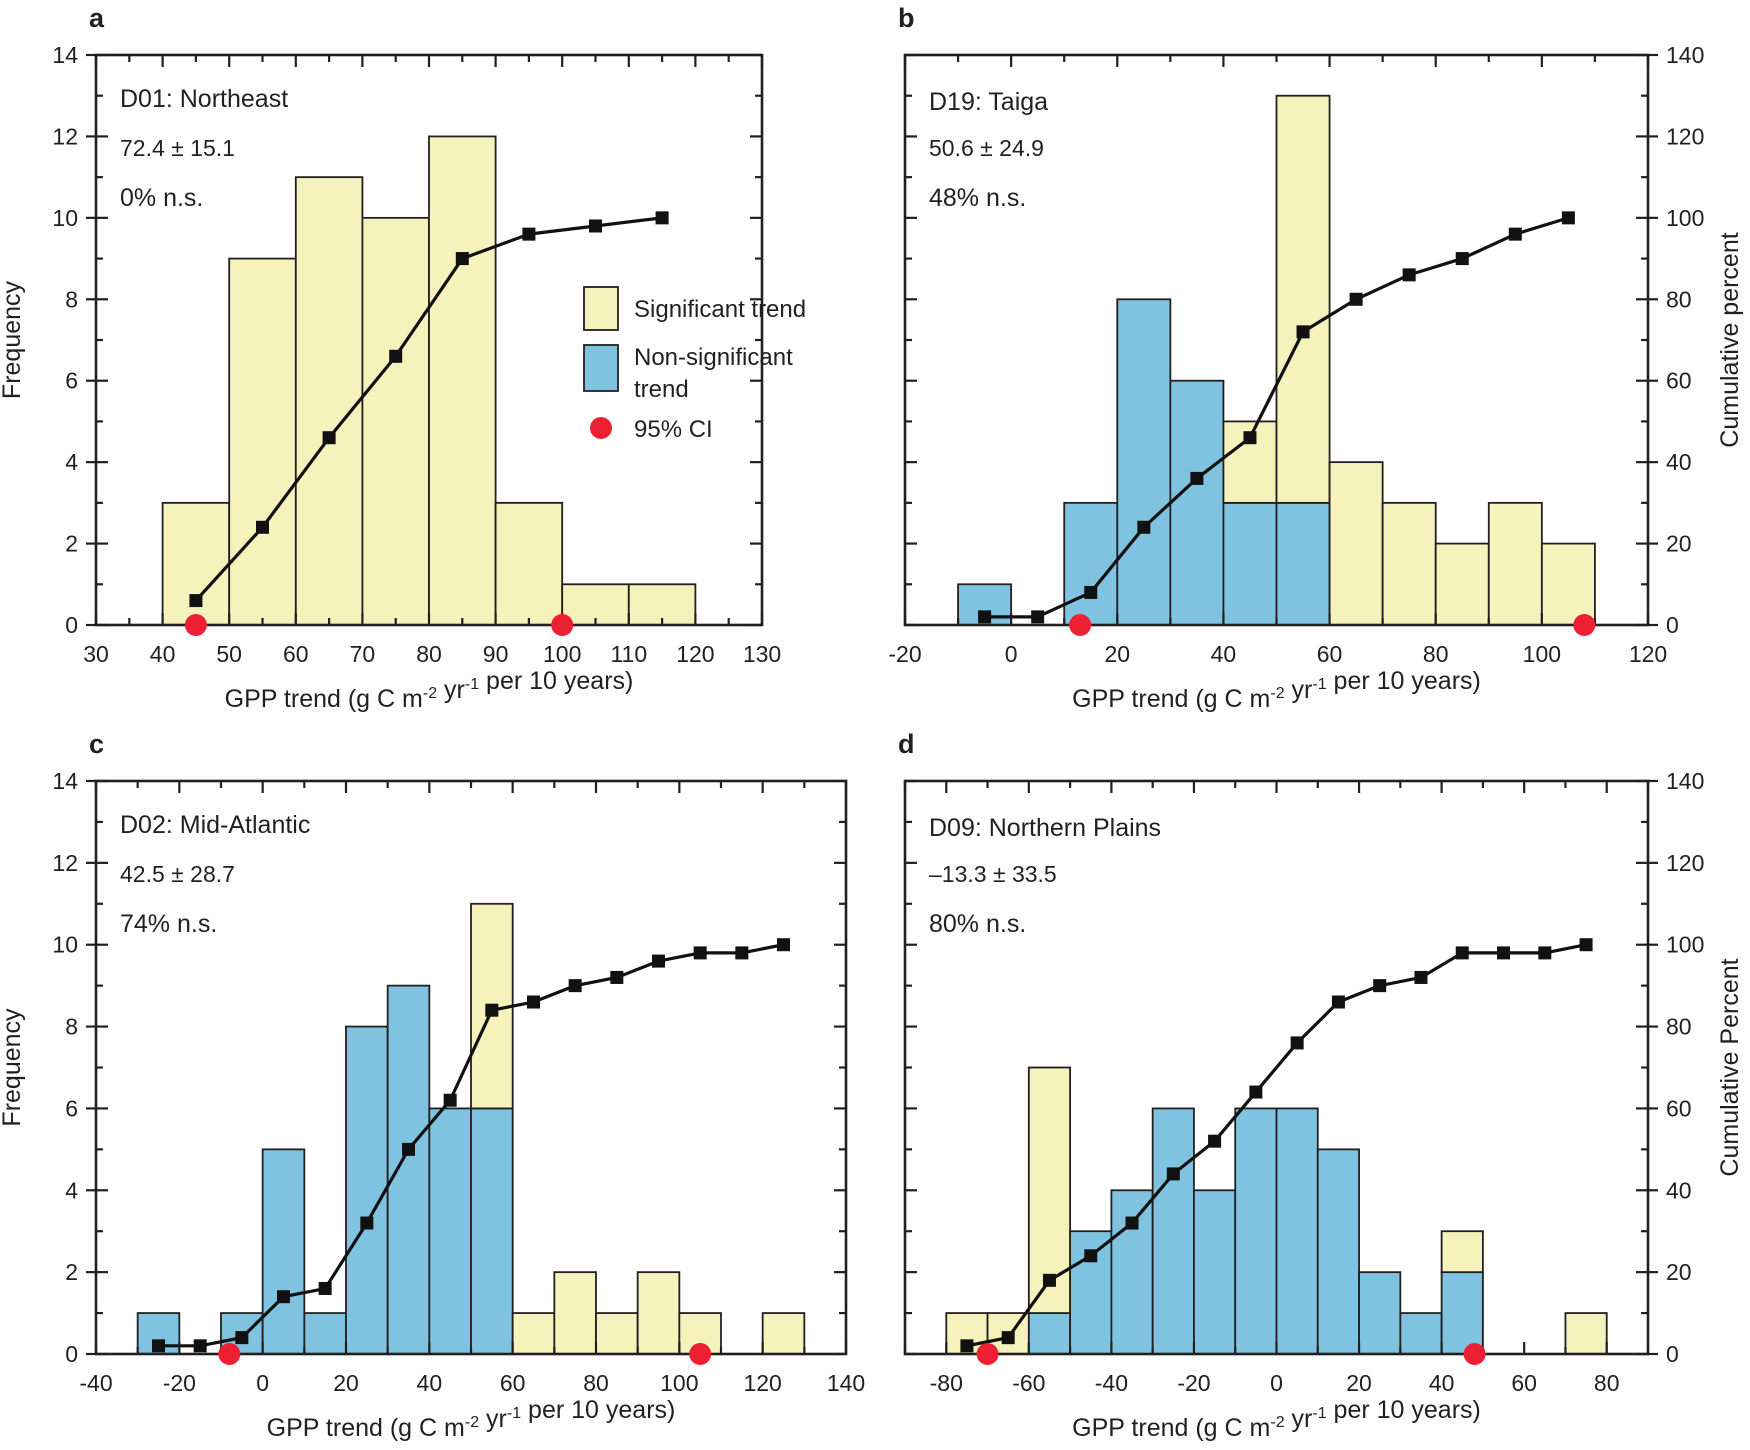 Image resolution: width=1750 pixels, height=1450 pixels. I want to click on legend-swatch-significant, so click(601, 308).